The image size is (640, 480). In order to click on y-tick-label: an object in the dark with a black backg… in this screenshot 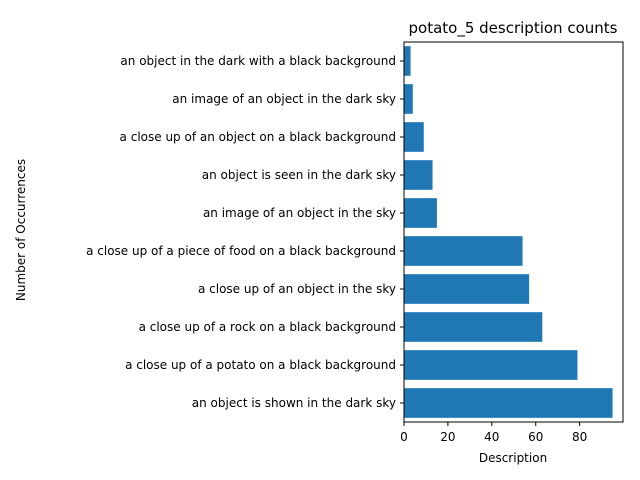, I will do `click(258, 61)`.